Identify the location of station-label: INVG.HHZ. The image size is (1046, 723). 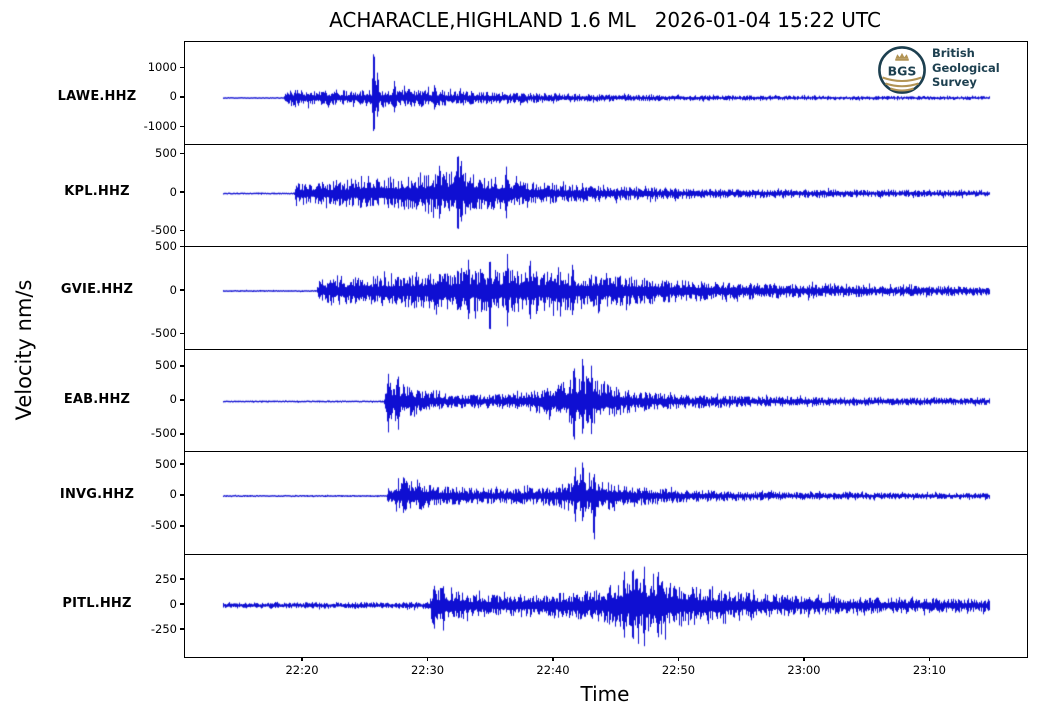
(97, 494).